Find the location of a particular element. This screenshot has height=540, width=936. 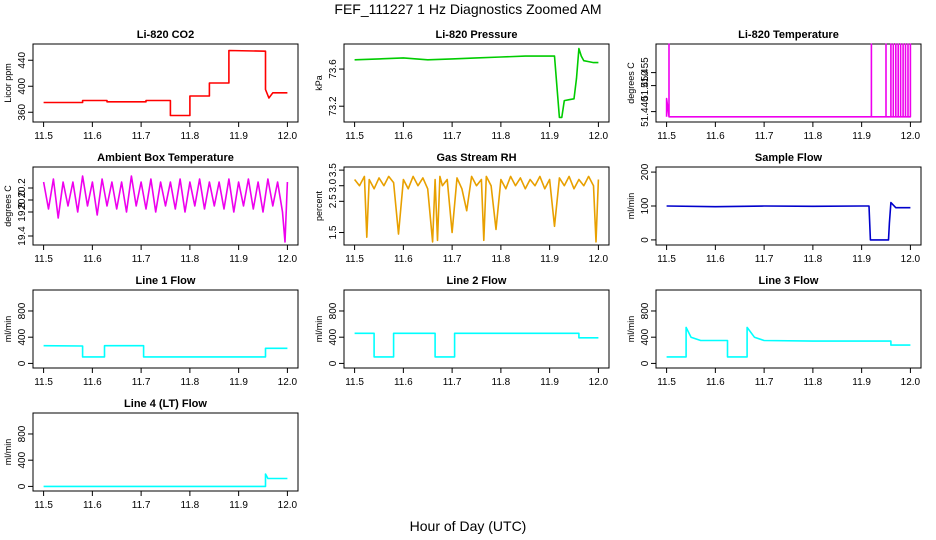

panel-title: Line 2 Flow is located at coordinates (477, 281).